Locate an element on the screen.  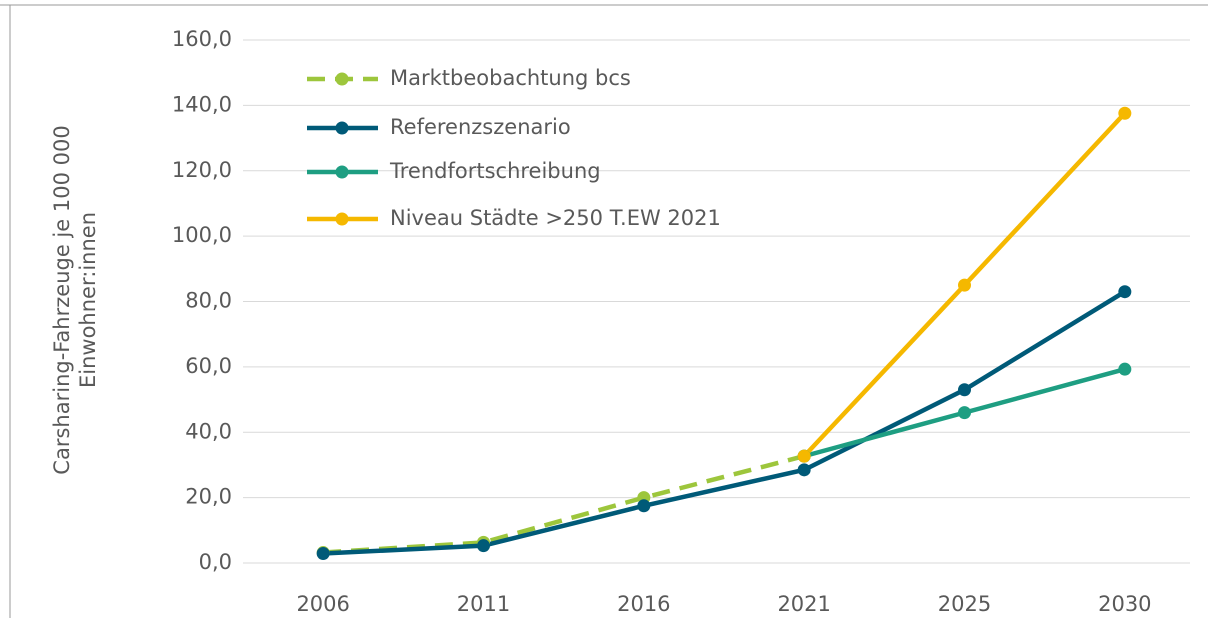
legend-label: Niveau Städte >250 T.EW 2021 is located at coordinates (555, 218).